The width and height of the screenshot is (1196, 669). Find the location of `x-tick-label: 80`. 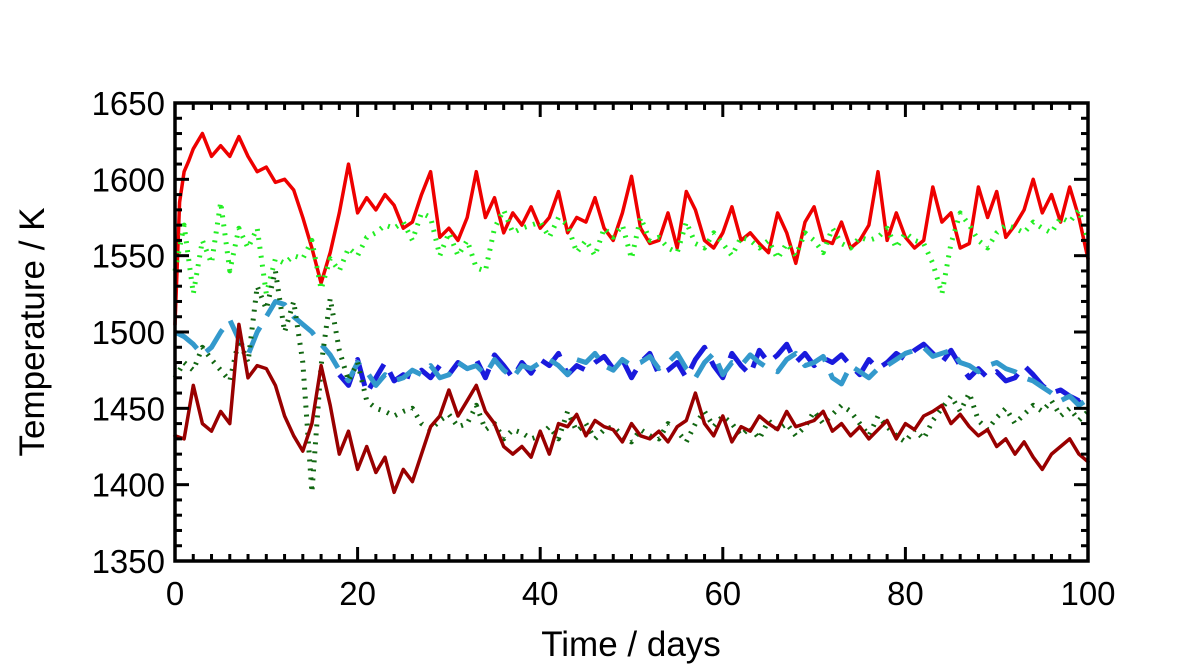

x-tick-label: 80 is located at coordinates (905, 593).